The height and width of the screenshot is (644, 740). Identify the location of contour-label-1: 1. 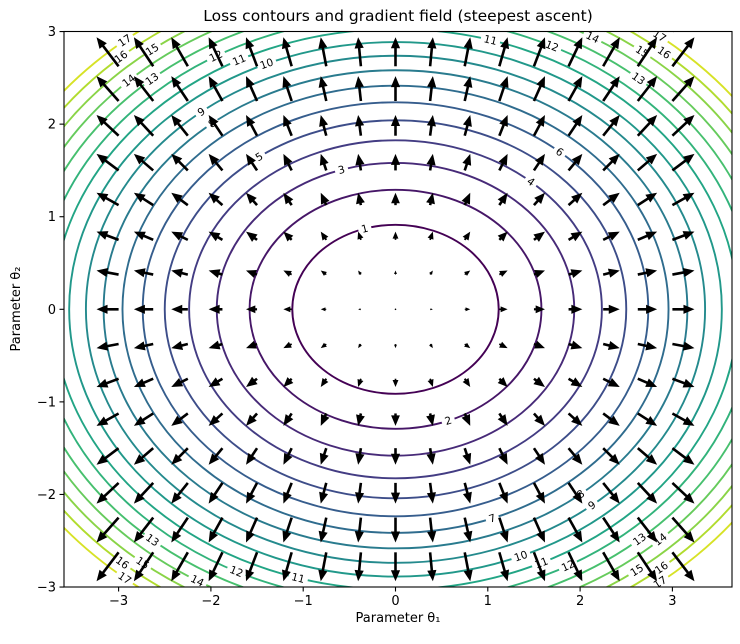
(364, 229).